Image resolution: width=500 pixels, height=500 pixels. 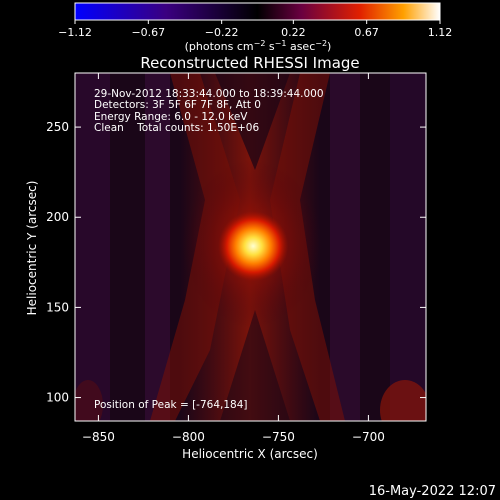 I want to click on y-tick-label: 200, so click(x=57, y=217).